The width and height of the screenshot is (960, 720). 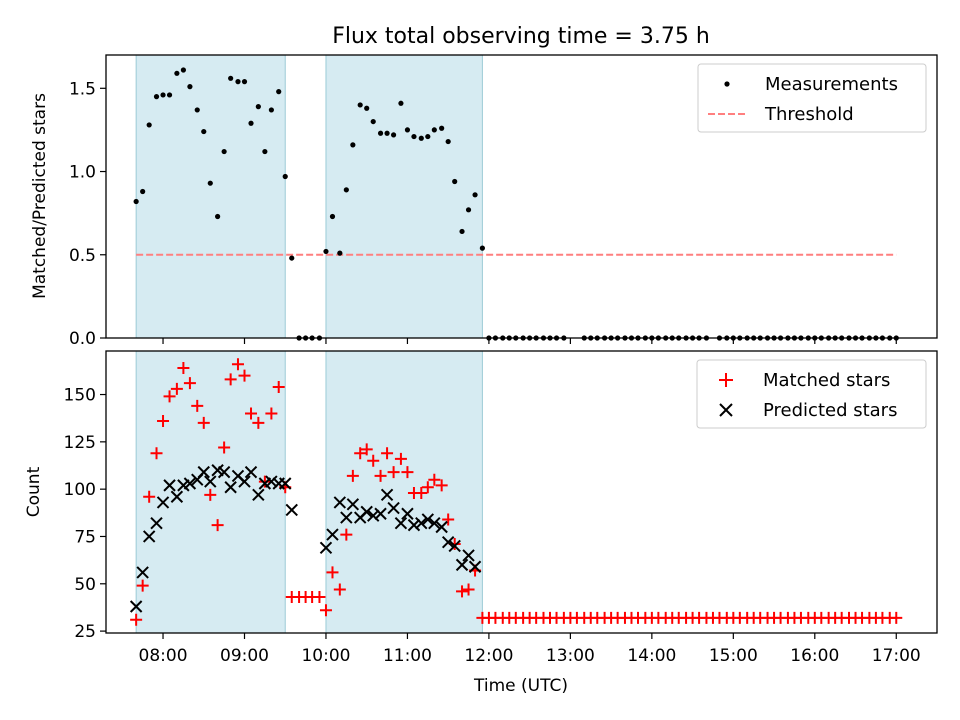 What do you see at coordinates (529, 341) in the screenshot?
I see `top-x-ticks` at bounding box center [529, 341].